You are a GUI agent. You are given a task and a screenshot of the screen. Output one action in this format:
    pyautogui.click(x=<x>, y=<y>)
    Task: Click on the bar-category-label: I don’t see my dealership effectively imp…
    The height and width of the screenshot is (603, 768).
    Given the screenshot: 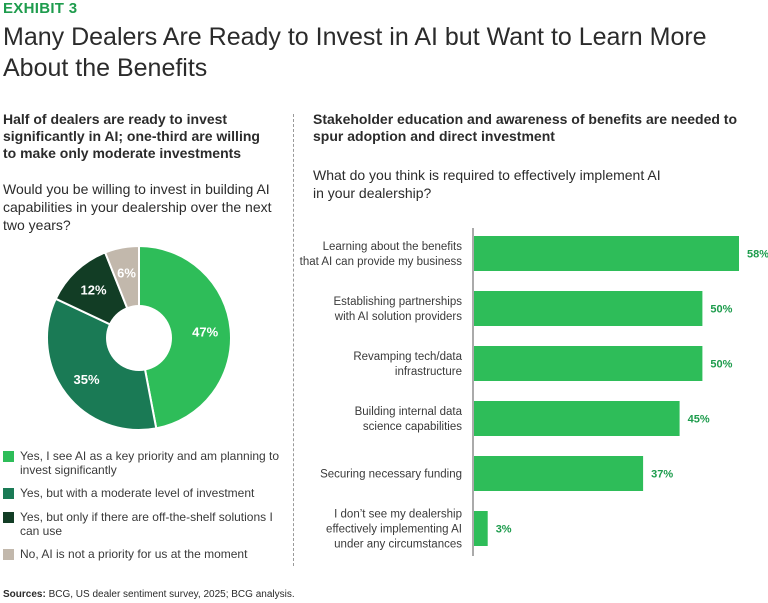 What is the action you would take?
    pyautogui.click(x=394, y=530)
    